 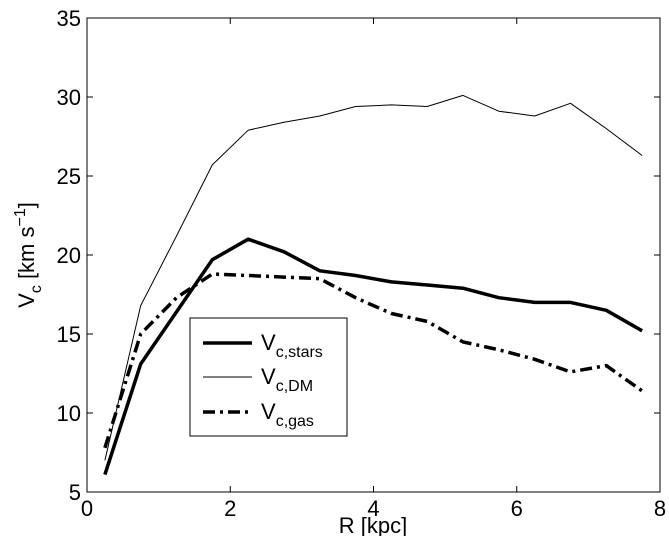 I want to click on y-tick-label: 15, so click(x=69, y=334).